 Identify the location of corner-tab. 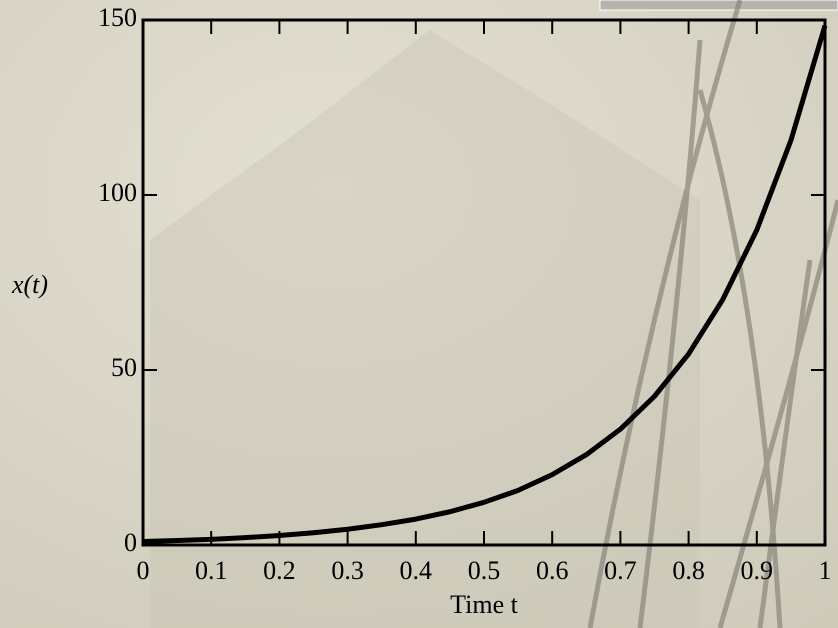
(718, 5).